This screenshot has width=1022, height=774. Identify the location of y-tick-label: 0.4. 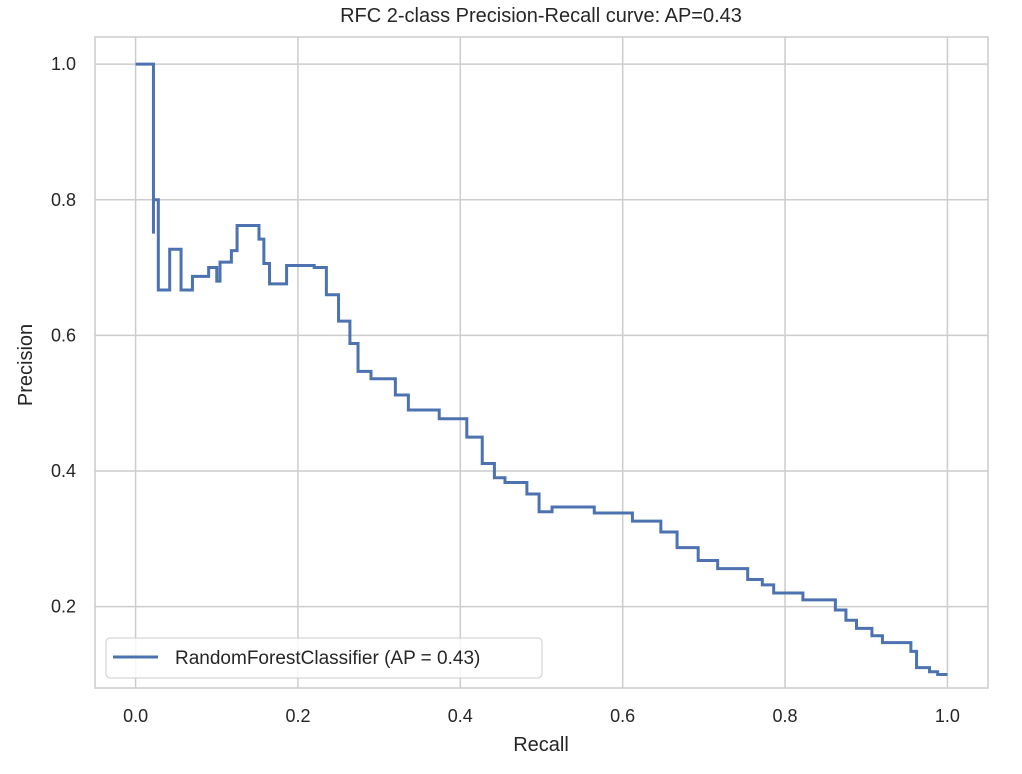
(63, 471).